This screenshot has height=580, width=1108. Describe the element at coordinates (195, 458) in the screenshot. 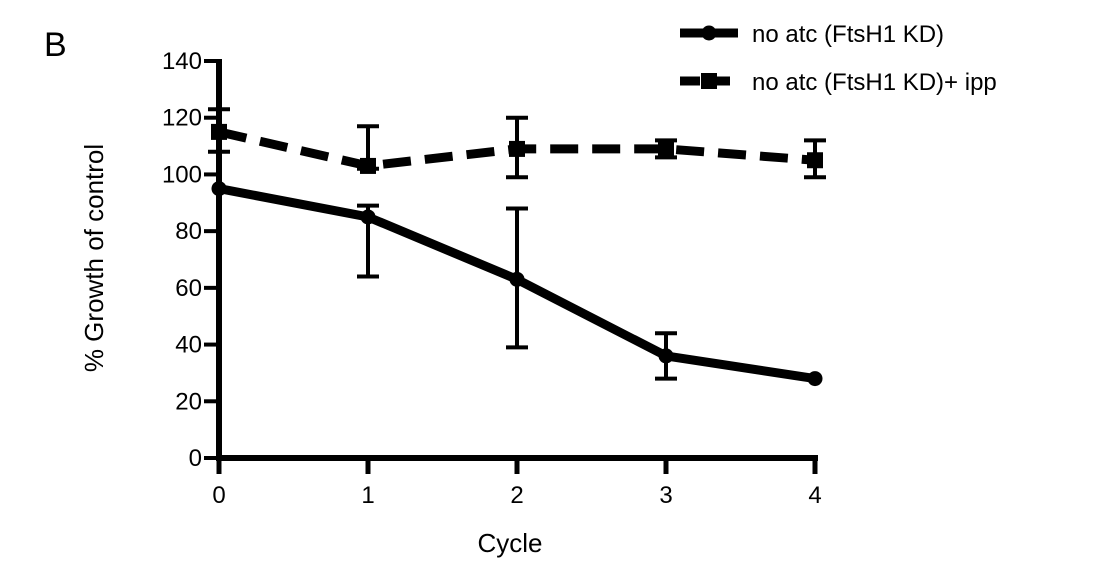

I see `y-tick-label: 0` at that location.